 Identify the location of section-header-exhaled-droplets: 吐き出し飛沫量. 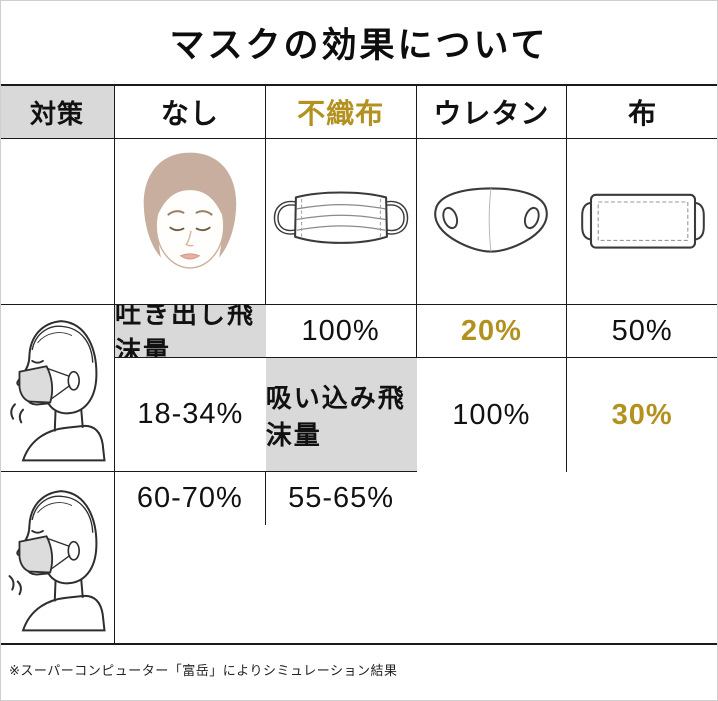
(190, 331).